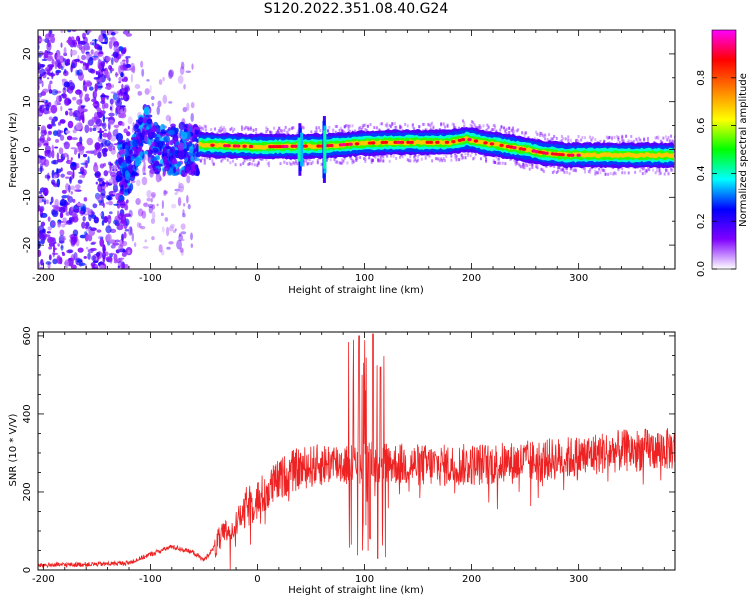 Image resolution: width=750 pixels, height=600 pixels. I want to click on x-tick-label: -200, so click(43, 278).